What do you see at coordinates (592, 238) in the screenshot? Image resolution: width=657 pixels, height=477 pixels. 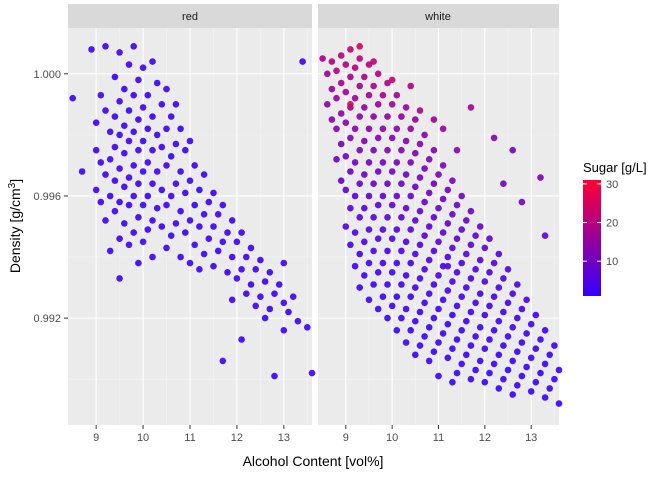 I see `legend-colorbar` at bounding box center [592, 238].